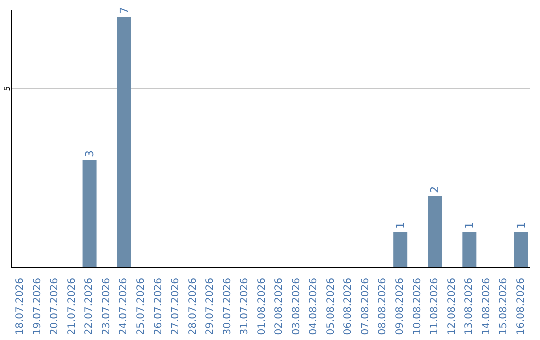 Image resolution: width=540 pixels, height=340 pixels. What do you see at coordinates (314, 307) in the screenshot?
I see `x-tick-label: 04.08.2026` at bounding box center [314, 307].